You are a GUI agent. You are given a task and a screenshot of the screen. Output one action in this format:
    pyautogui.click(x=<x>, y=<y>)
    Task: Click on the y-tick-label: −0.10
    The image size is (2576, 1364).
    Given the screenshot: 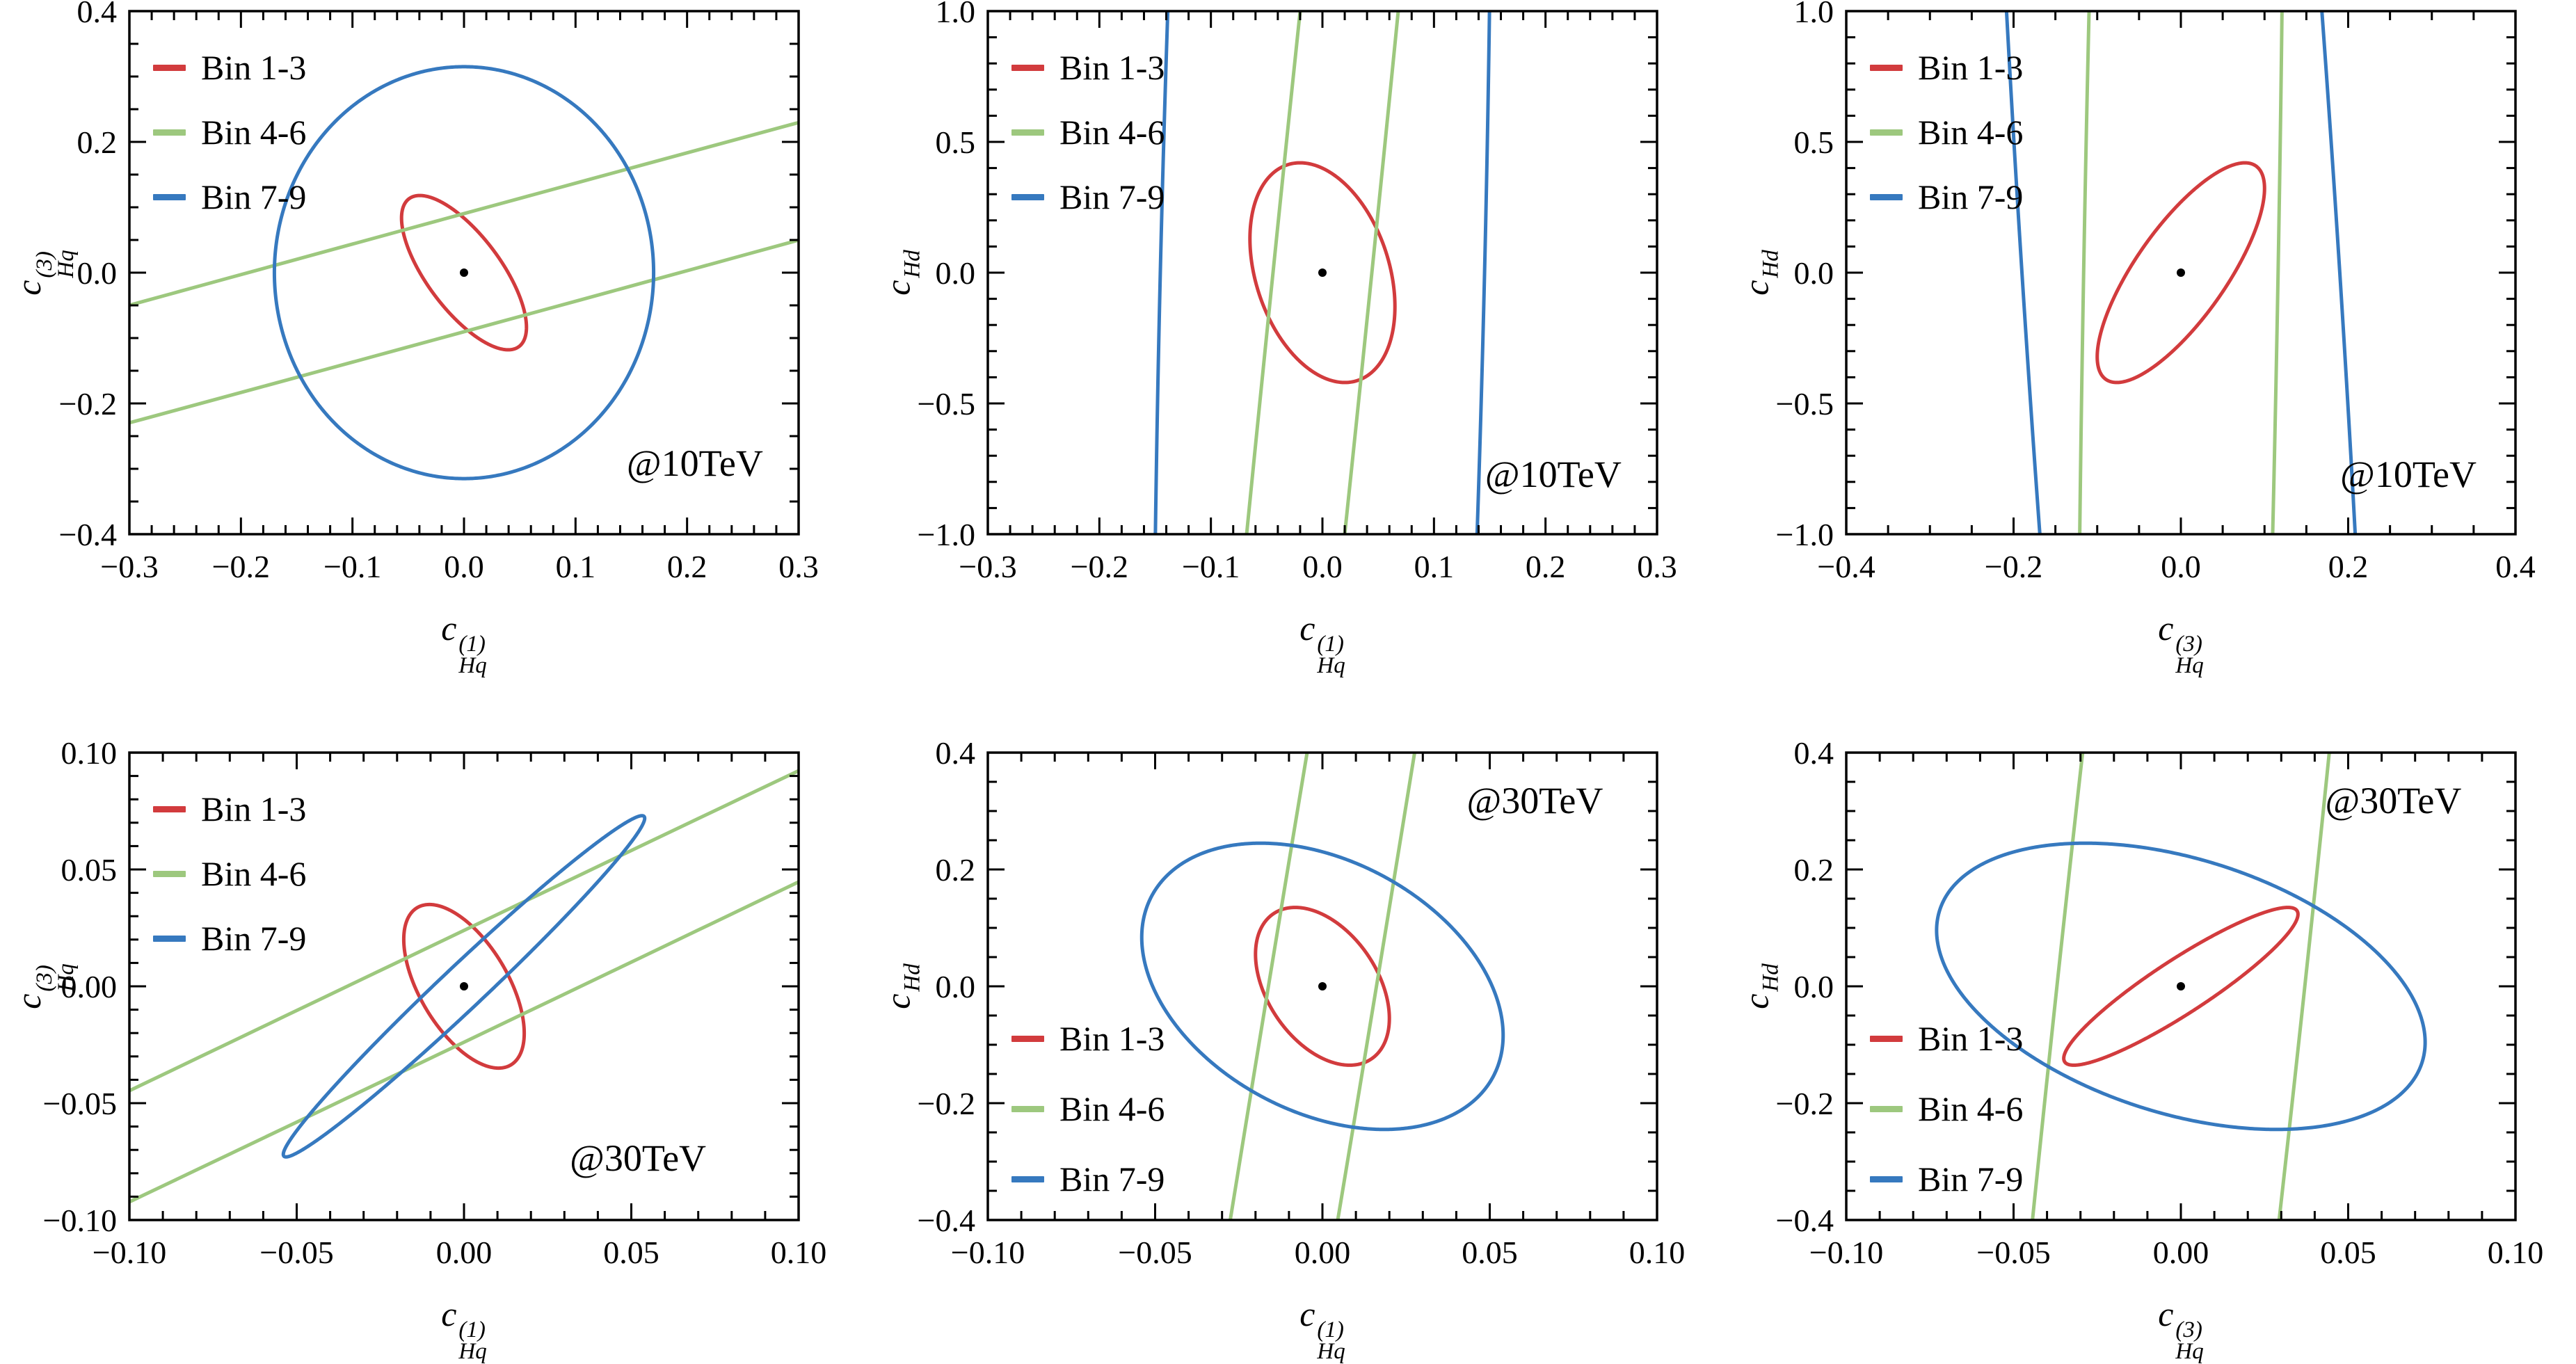 What is the action you would take?
    pyautogui.click(x=80, y=1220)
    